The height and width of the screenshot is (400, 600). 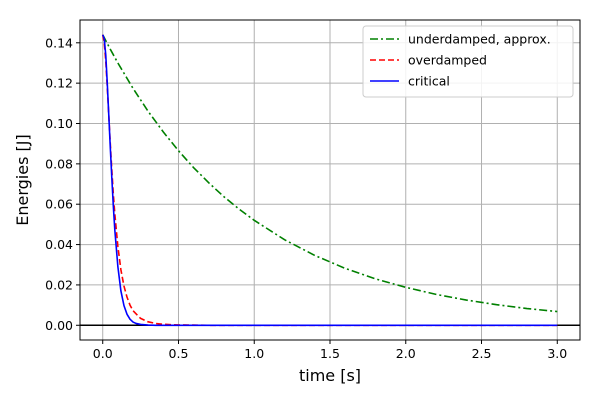 I want to click on y-ticks: 0.00 0.02 0.04 0.06 0.08 0.10 0.12 0.14, so click(x=62, y=184).